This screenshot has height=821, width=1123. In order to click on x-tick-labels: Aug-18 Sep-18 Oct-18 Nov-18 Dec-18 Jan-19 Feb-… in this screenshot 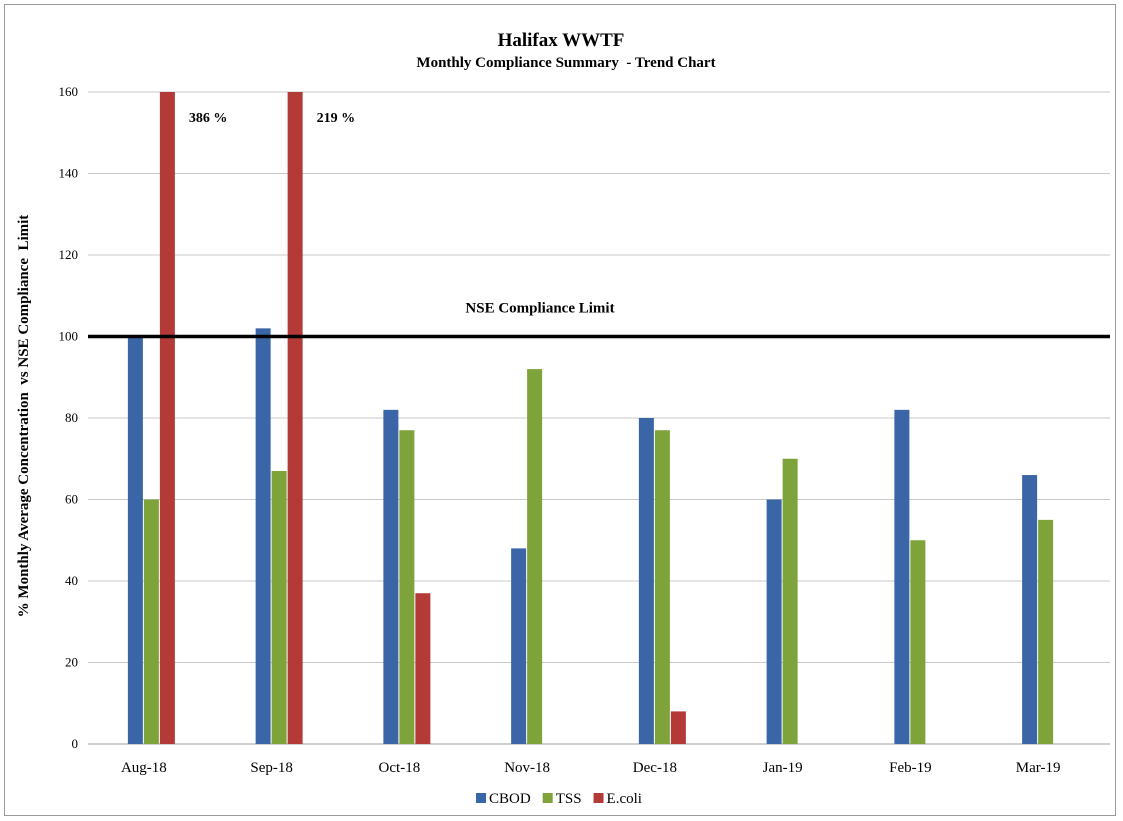, I will do `click(591, 768)`.